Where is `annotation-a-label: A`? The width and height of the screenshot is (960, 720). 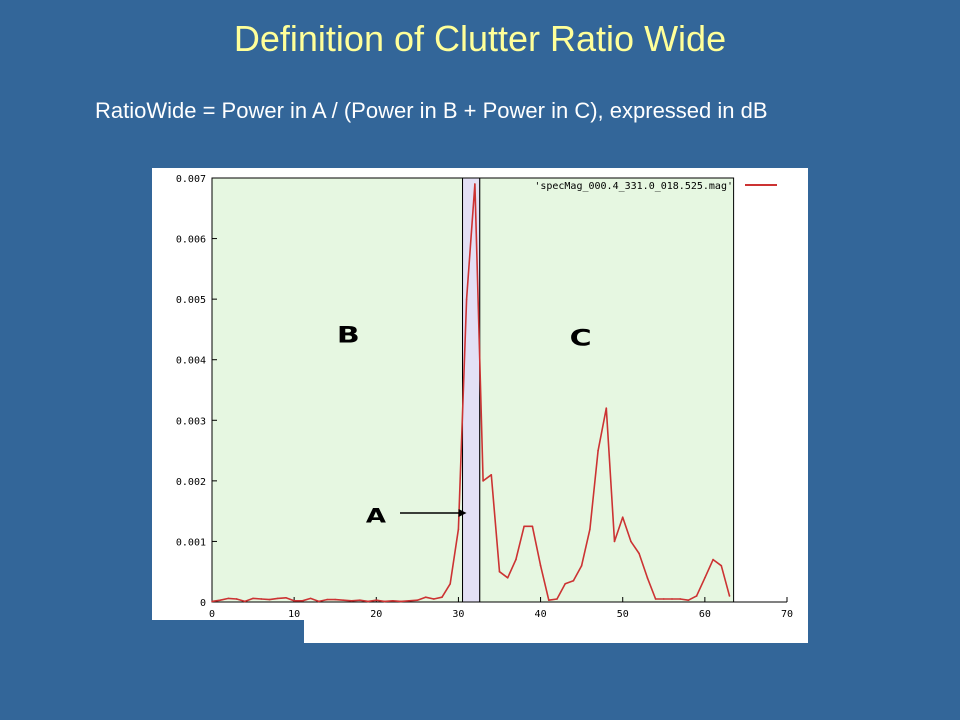
annotation-a-label: A is located at coordinates (376, 517).